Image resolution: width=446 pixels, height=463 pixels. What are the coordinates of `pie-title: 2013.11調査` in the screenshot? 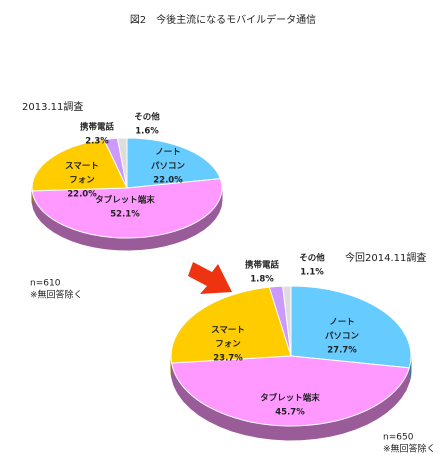 It's located at (52, 106).